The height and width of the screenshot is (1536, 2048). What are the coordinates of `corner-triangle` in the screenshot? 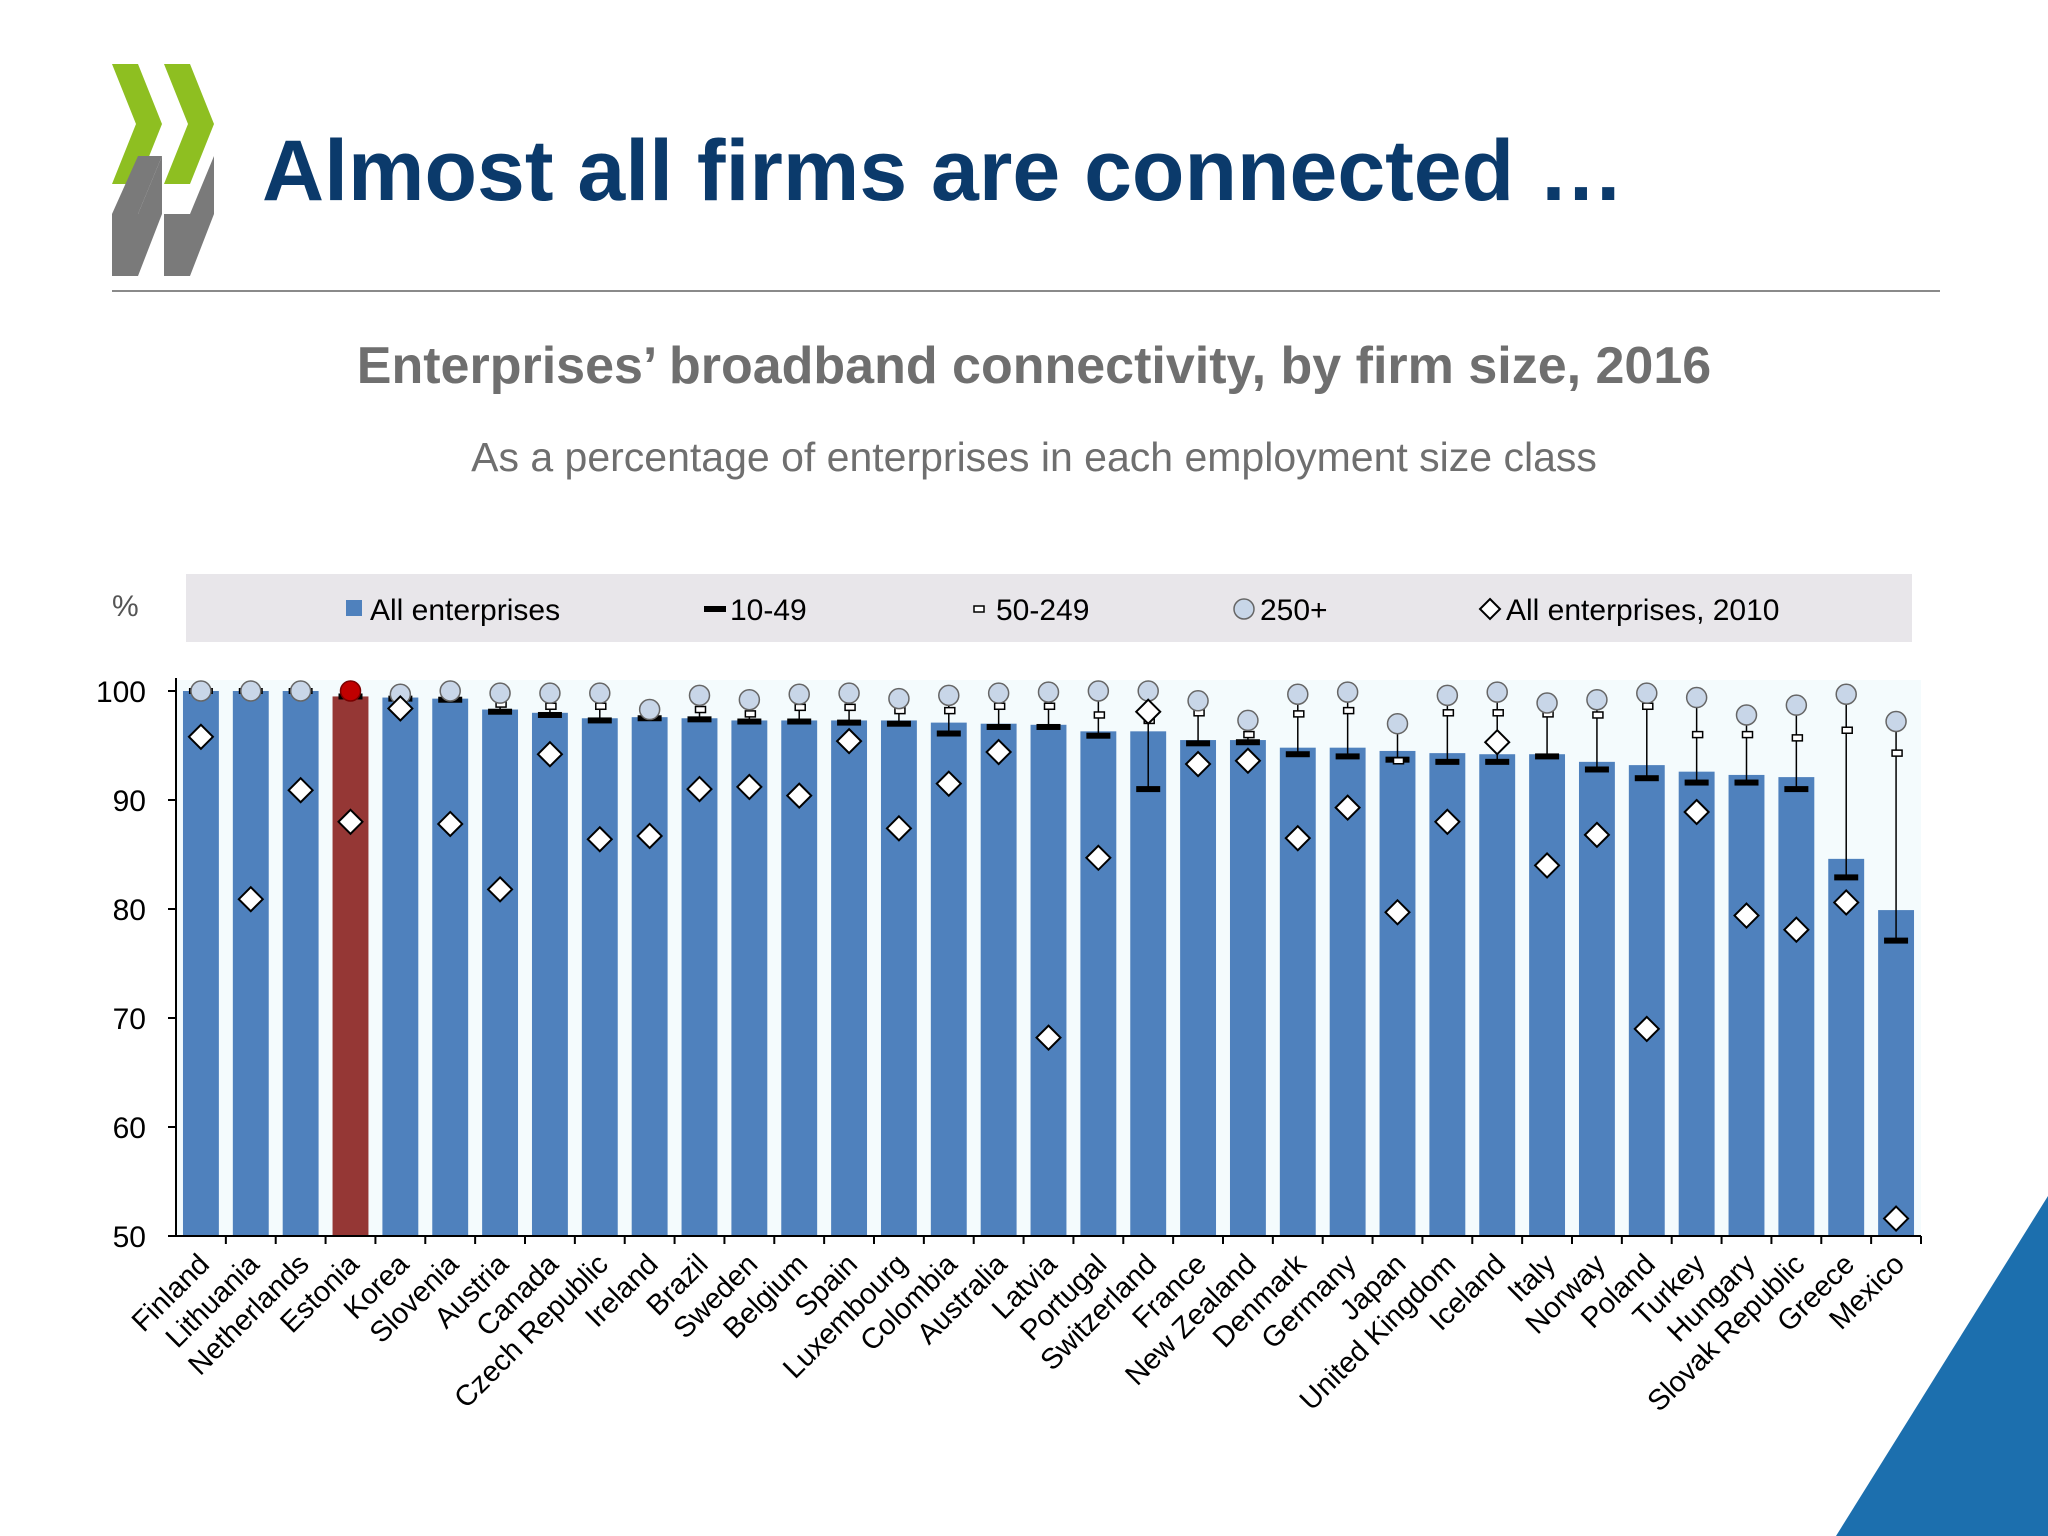 It's located at (1942, 1366).